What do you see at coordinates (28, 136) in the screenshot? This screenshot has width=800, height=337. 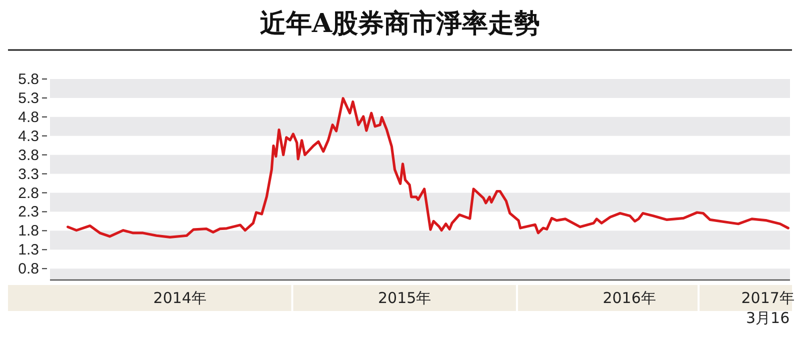 I see `y-tick-label: 4.3` at bounding box center [28, 136].